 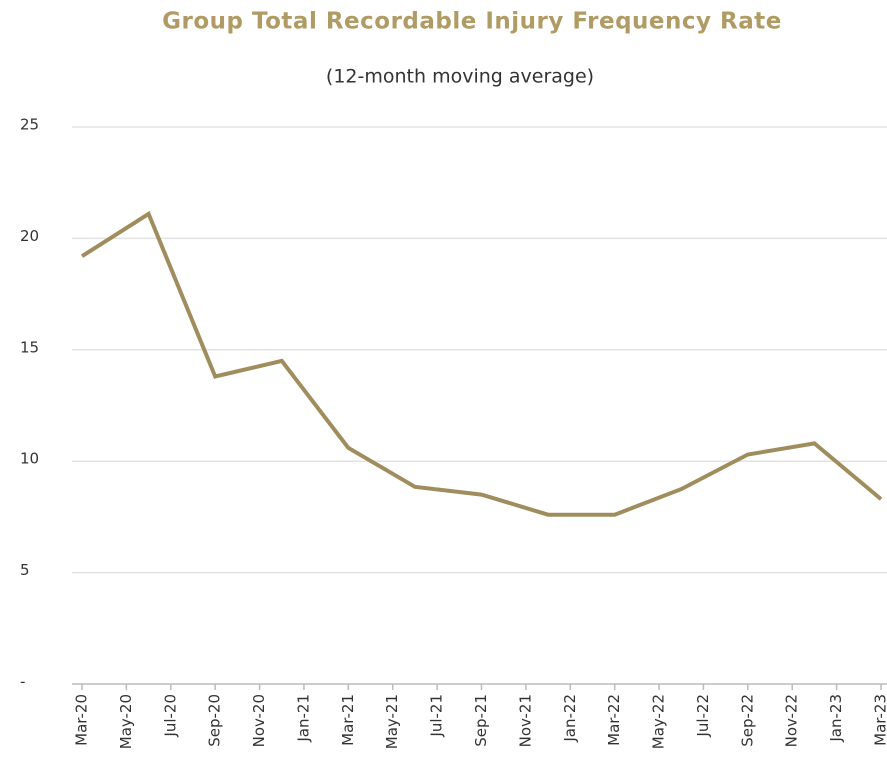 I want to click on x-tick-label: Mar-22, so click(x=614, y=720).